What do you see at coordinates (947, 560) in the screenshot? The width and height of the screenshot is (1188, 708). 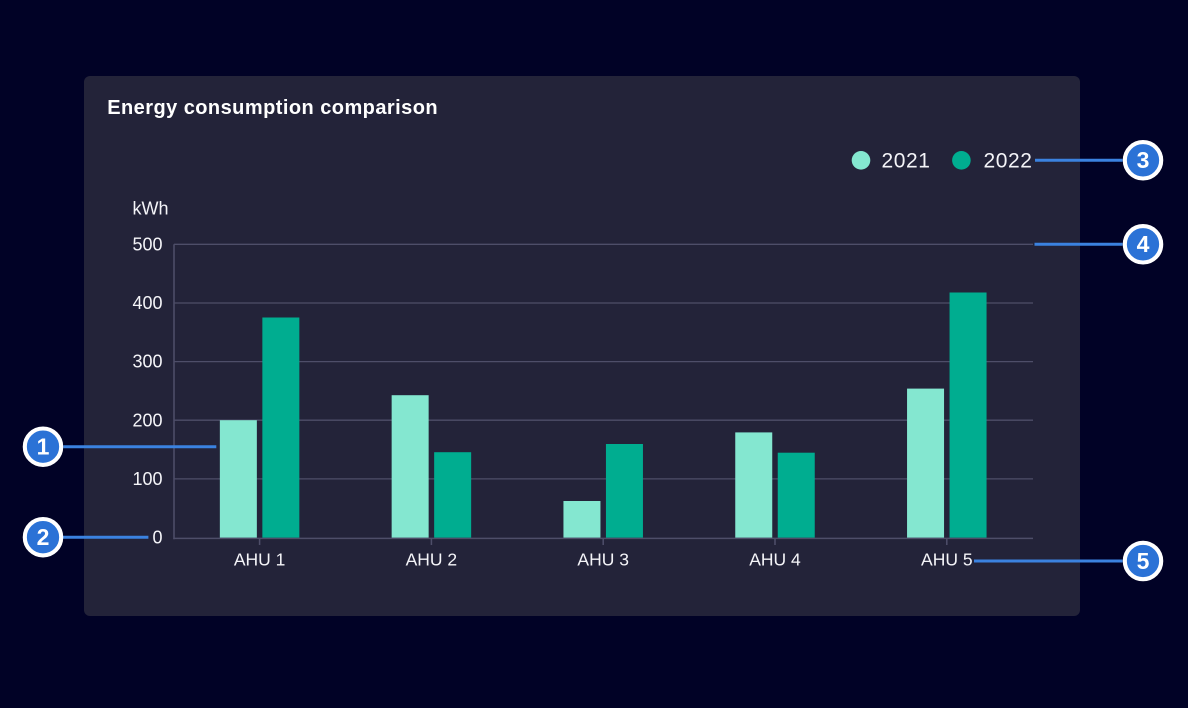 I see `svg-text: AHU 5` at bounding box center [947, 560].